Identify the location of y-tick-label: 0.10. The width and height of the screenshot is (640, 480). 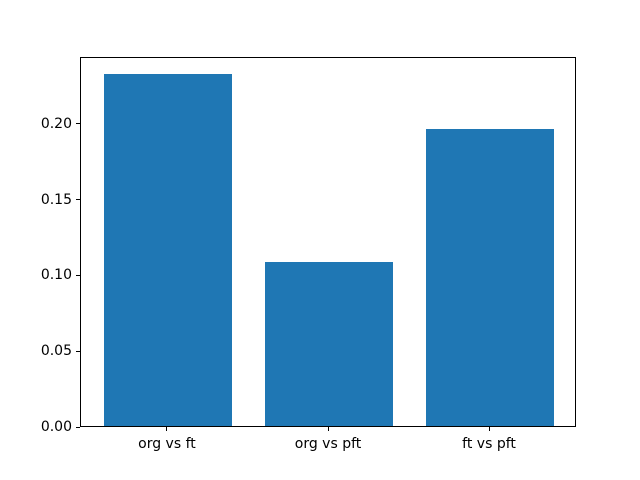
(56, 275).